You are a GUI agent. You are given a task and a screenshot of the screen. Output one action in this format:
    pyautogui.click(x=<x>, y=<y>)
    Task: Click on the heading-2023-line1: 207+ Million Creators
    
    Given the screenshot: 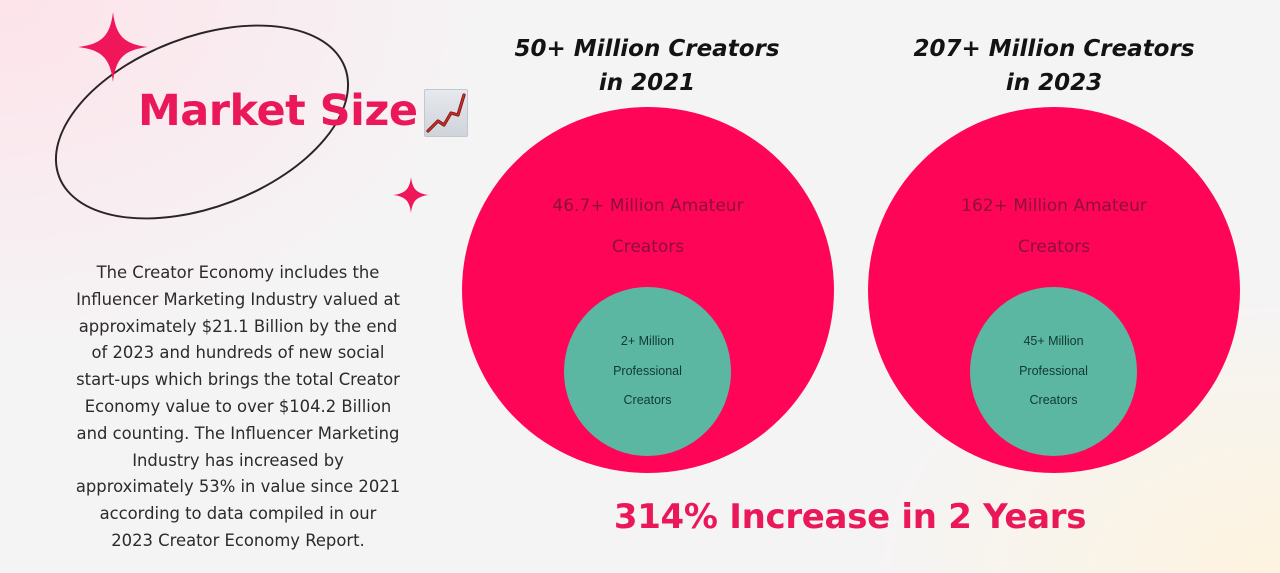 What is the action you would take?
    pyautogui.click(x=1054, y=49)
    